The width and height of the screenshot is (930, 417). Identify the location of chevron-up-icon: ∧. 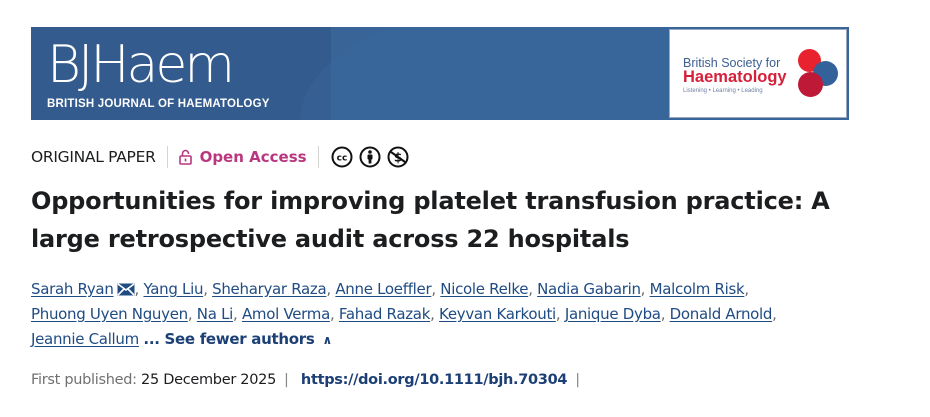
(327, 340).